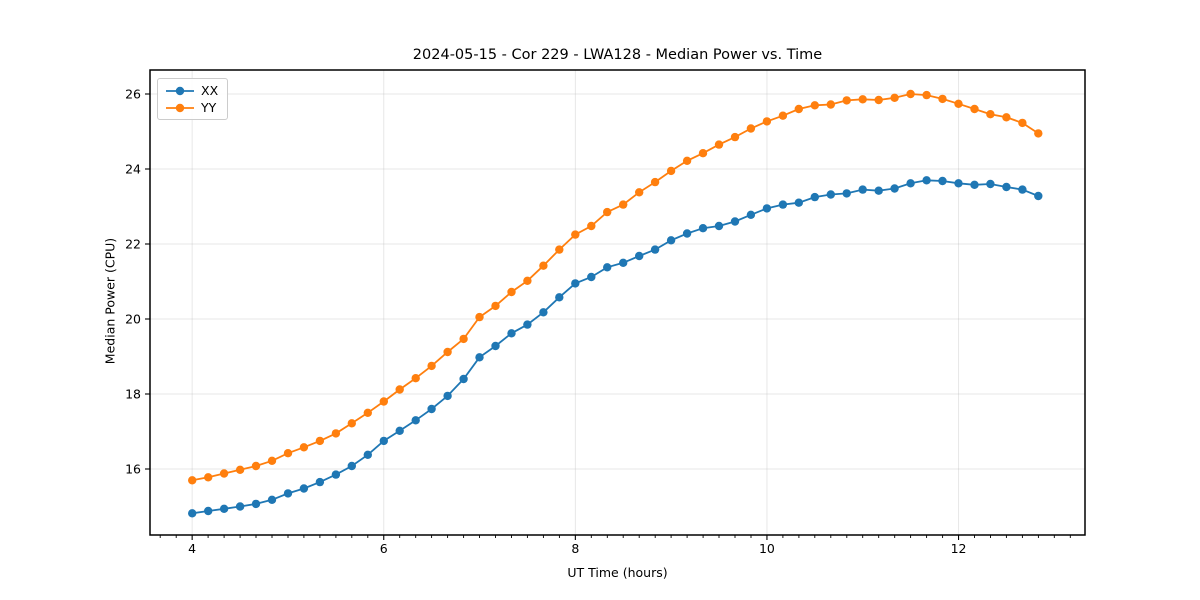 Image resolution: width=1200 pixels, height=600 pixels. What do you see at coordinates (133, 469) in the screenshot?
I see `y-tick-label: 16` at bounding box center [133, 469].